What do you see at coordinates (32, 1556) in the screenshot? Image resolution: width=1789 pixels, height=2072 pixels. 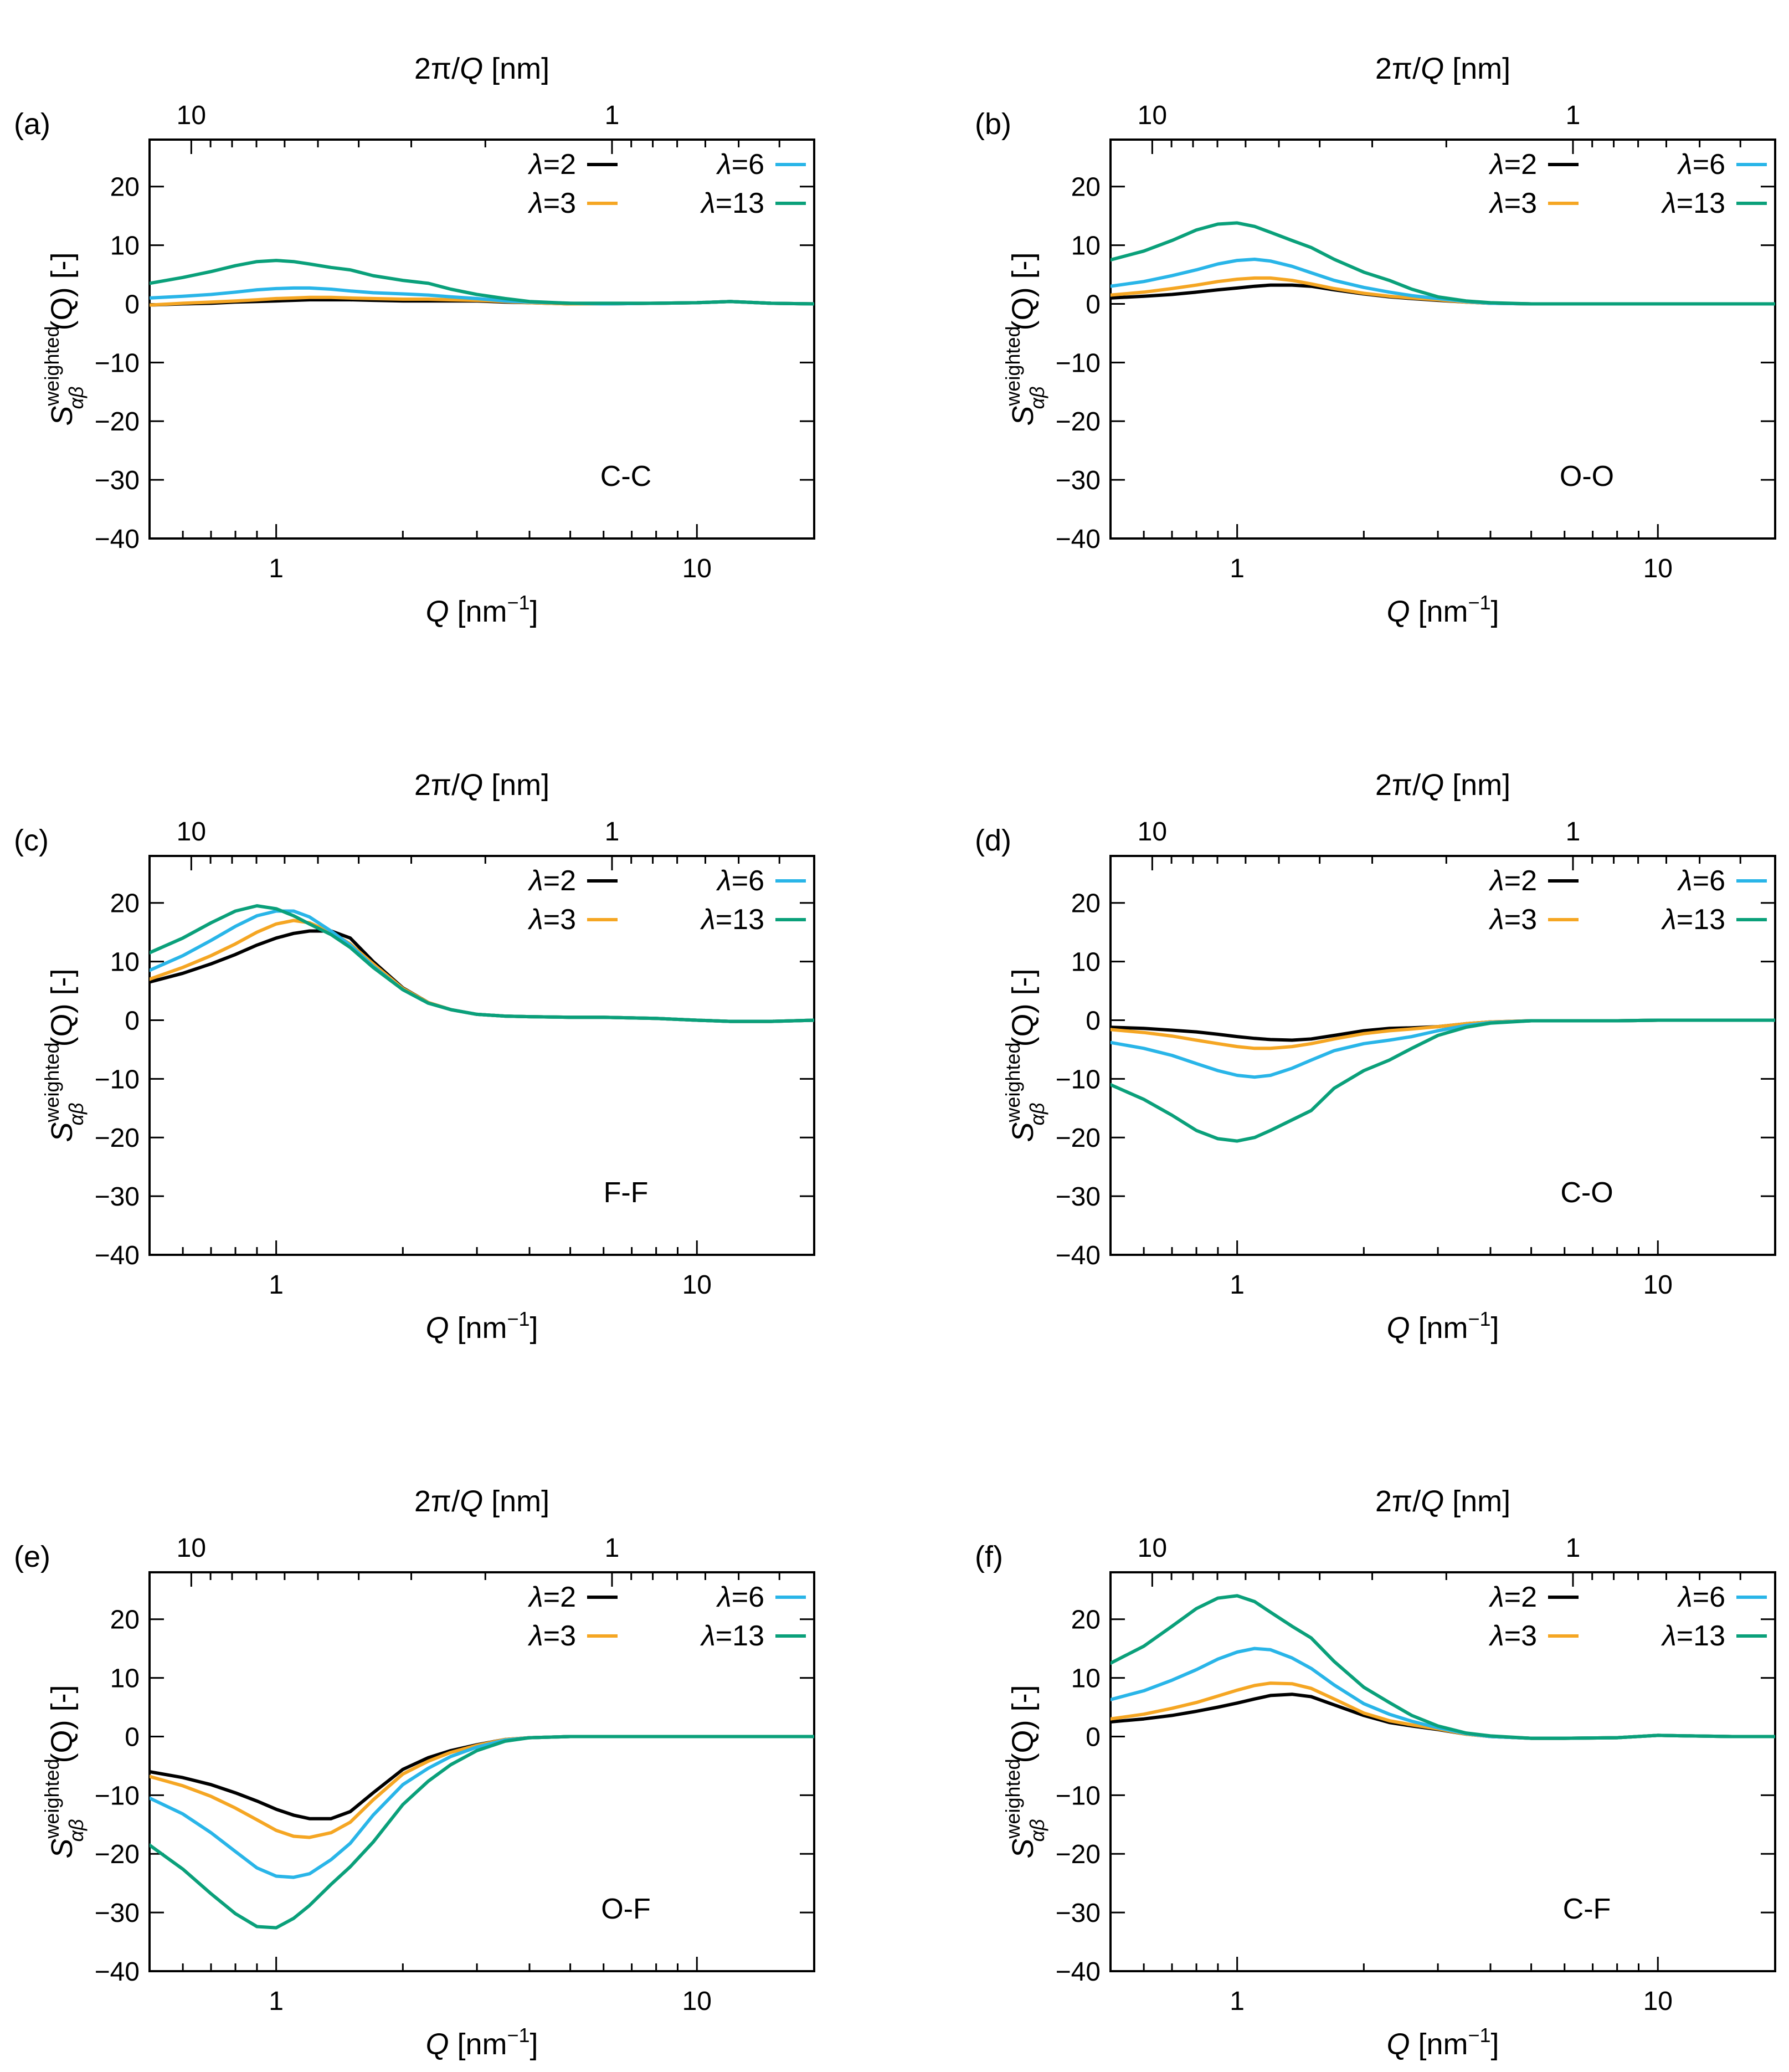 I see `panel-tag: (e)` at bounding box center [32, 1556].